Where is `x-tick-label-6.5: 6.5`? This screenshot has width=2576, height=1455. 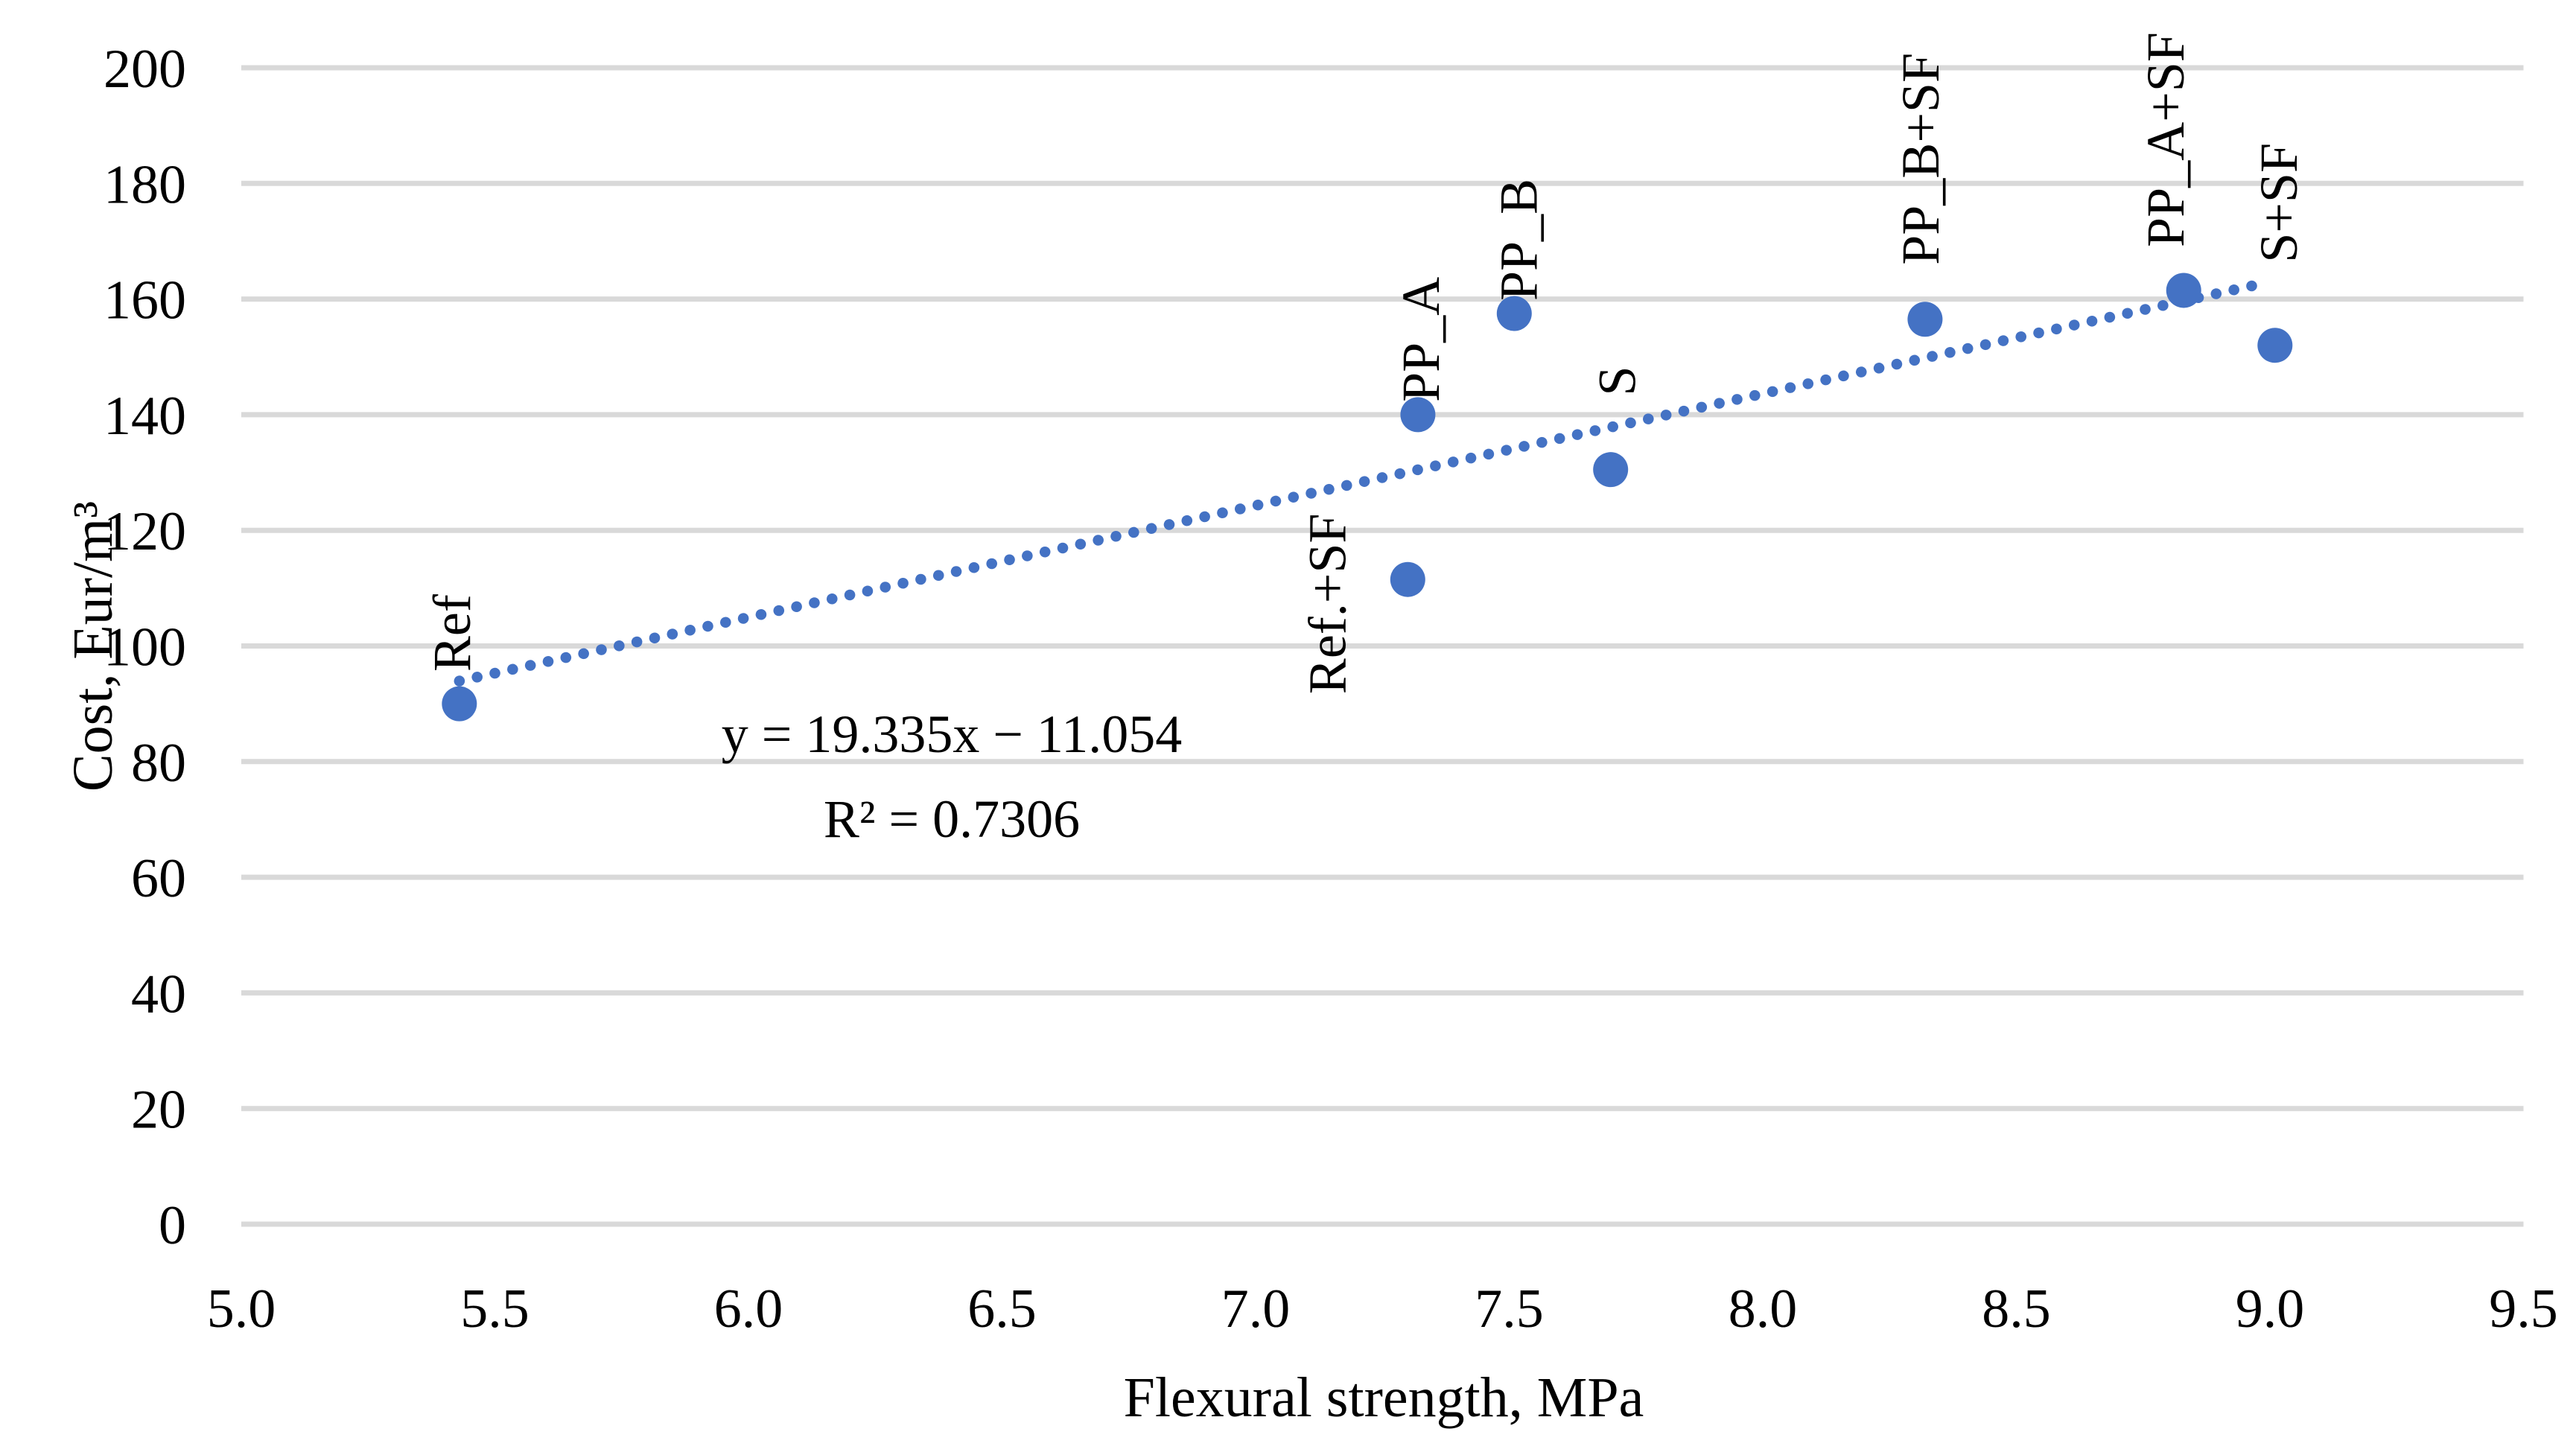
x-tick-label-6.5: 6.5 is located at coordinates (1002, 1309).